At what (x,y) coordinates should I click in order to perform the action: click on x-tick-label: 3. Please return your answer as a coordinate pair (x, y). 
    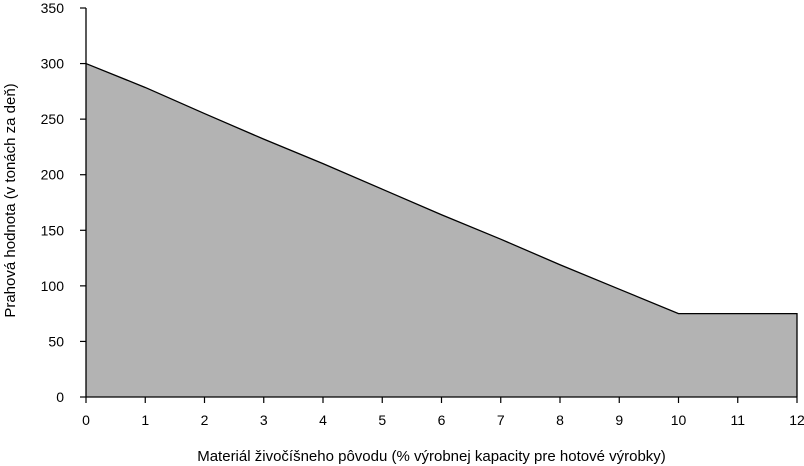
    Looking at the image, I should click on (264, 420).